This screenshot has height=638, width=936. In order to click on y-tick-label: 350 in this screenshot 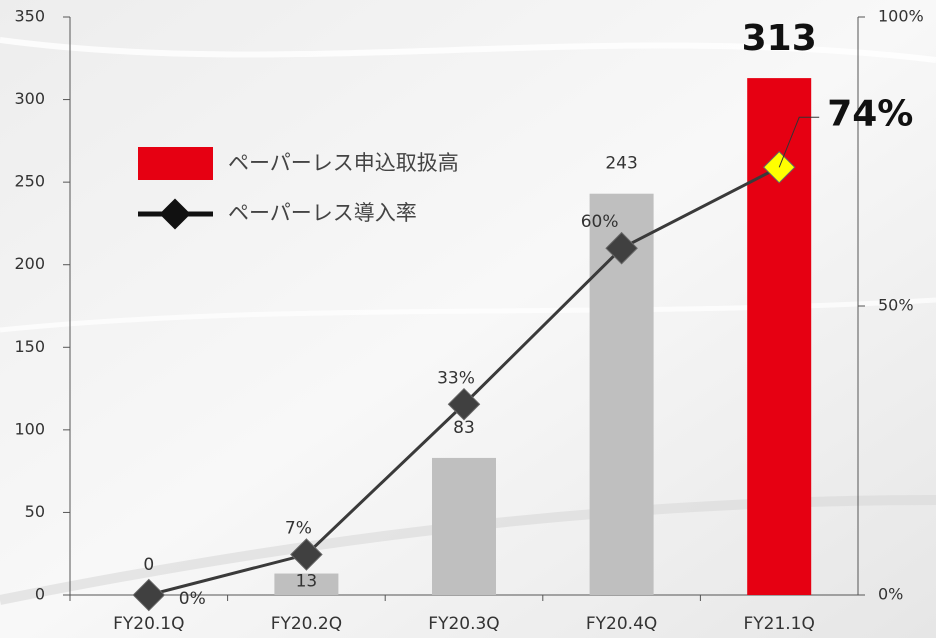, I will do `click(29, 16)`.